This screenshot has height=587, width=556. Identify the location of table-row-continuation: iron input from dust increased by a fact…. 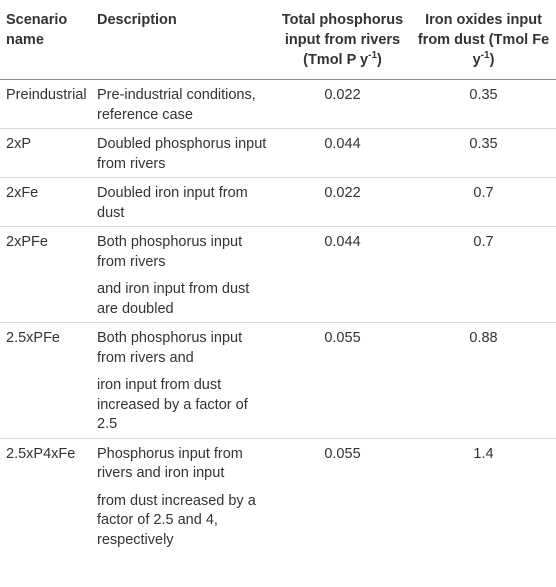
(278, 404).